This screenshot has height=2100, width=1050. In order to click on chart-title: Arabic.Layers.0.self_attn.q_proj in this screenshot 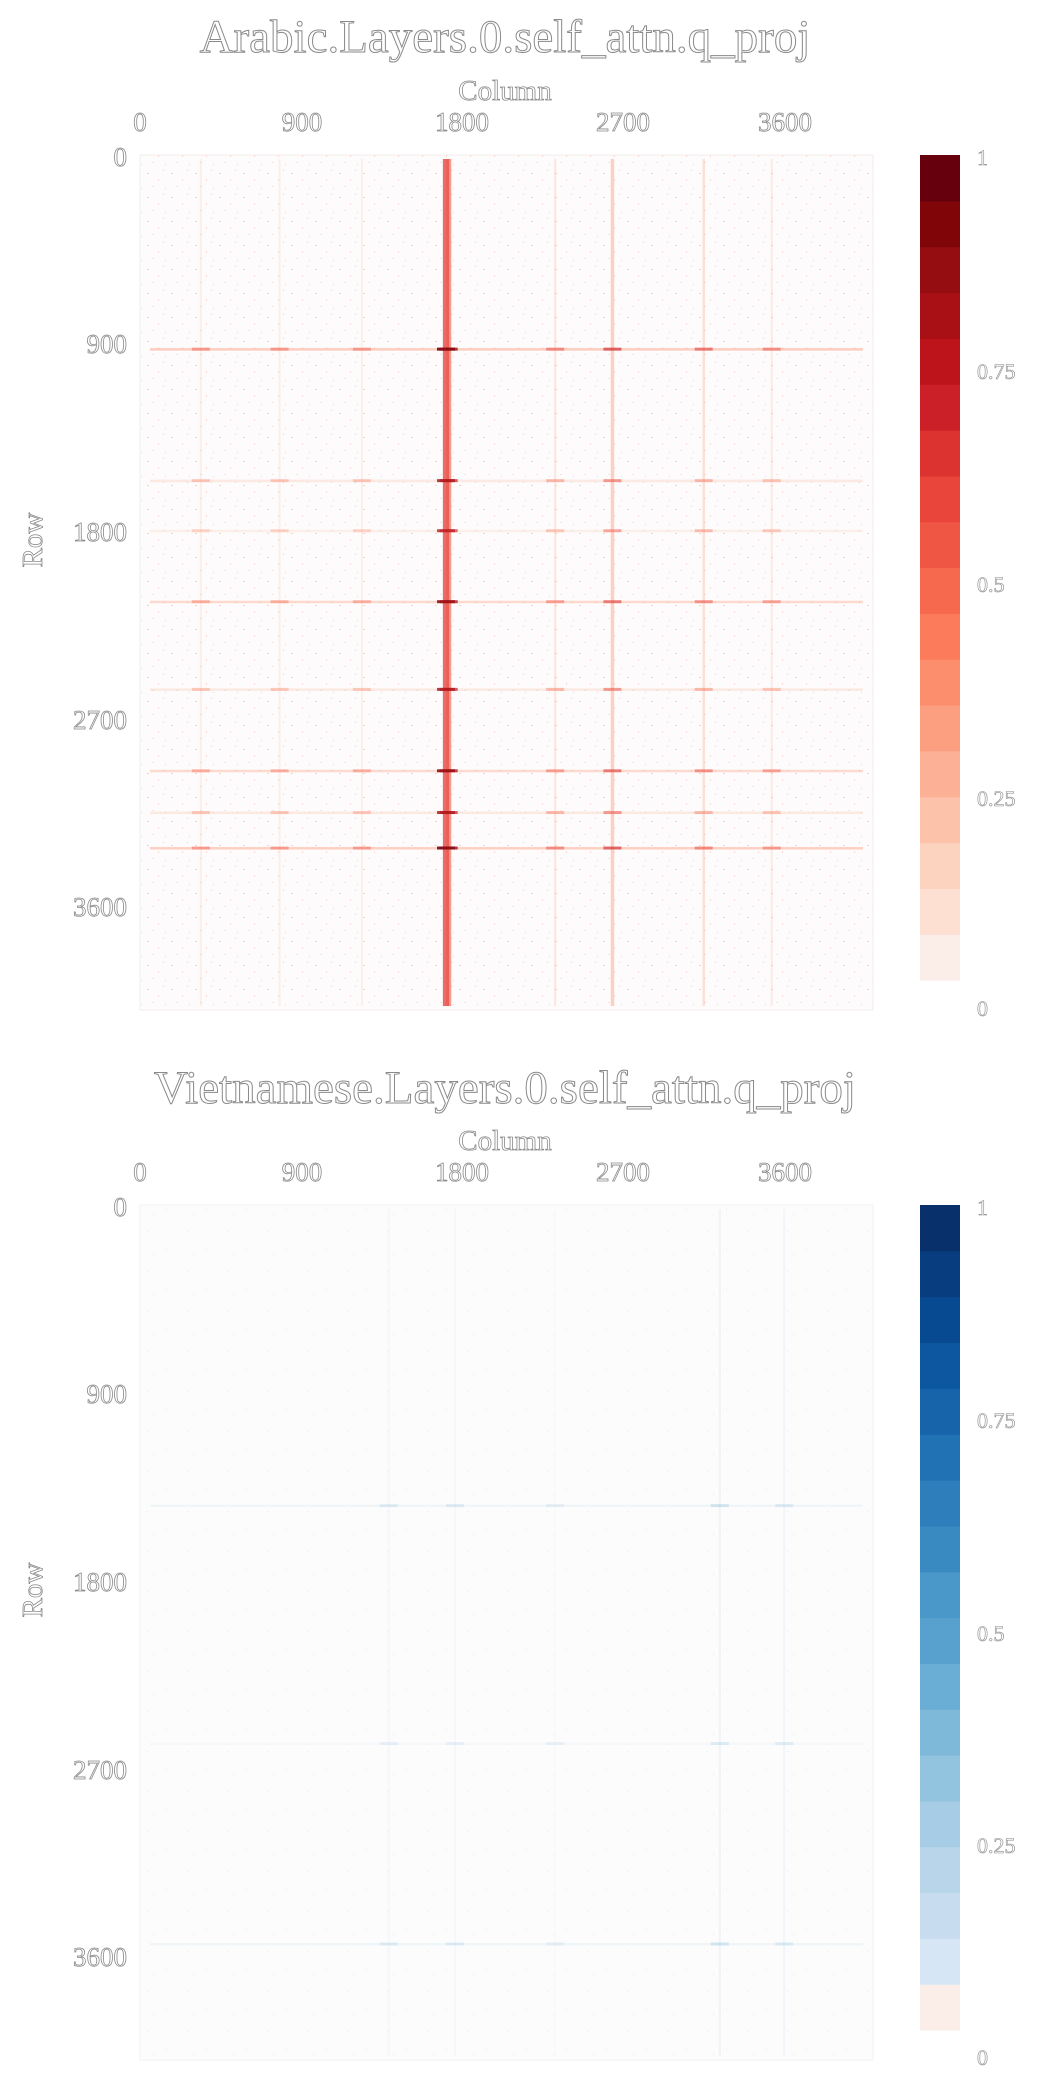, I will do `click(505, 37)`.